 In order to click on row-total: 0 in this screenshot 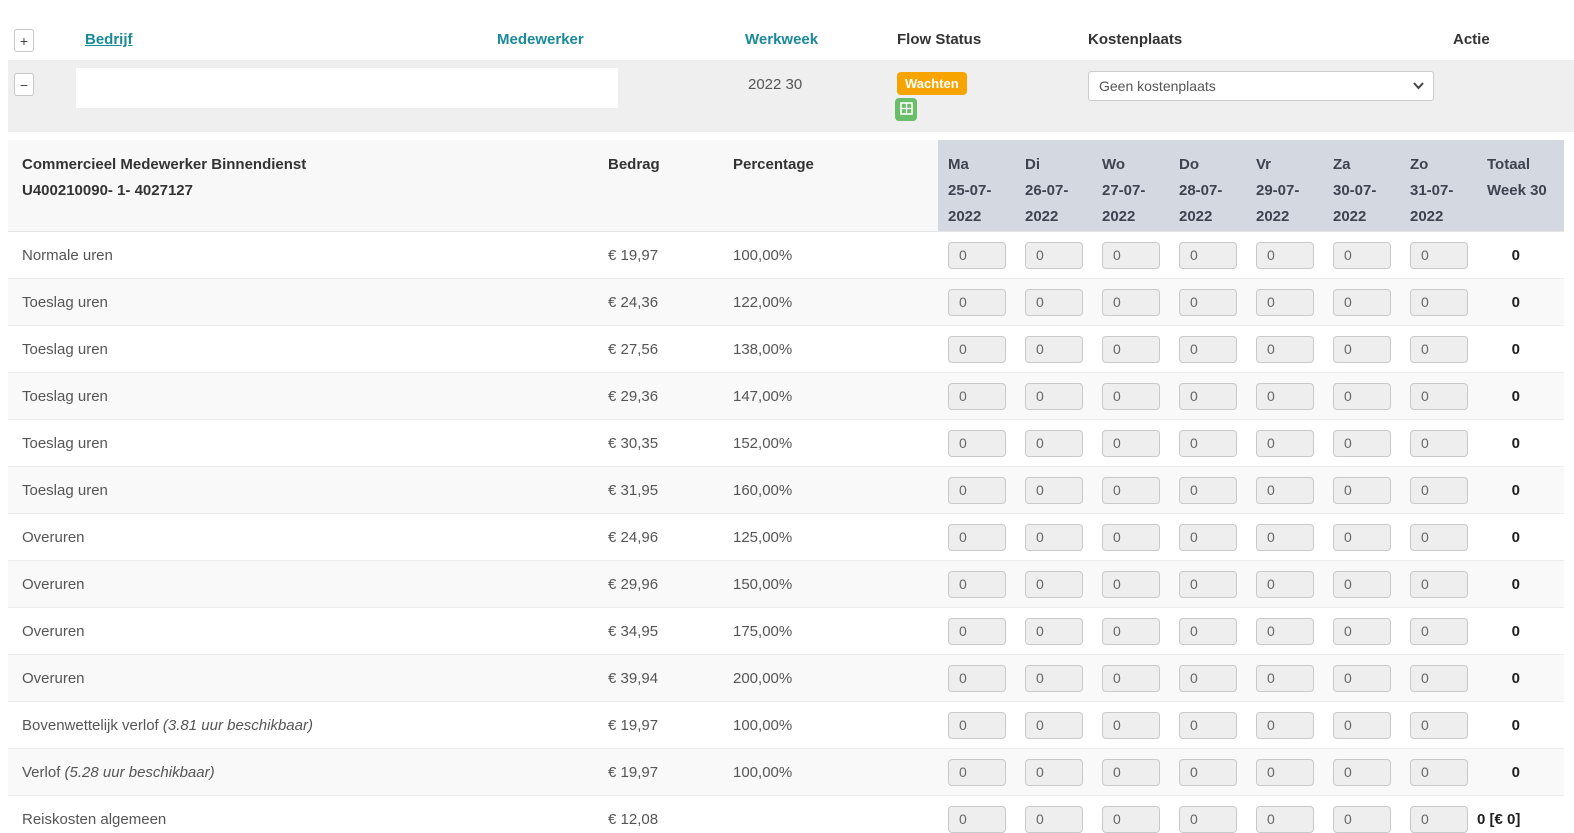, I will do `click(1515, 349)`.